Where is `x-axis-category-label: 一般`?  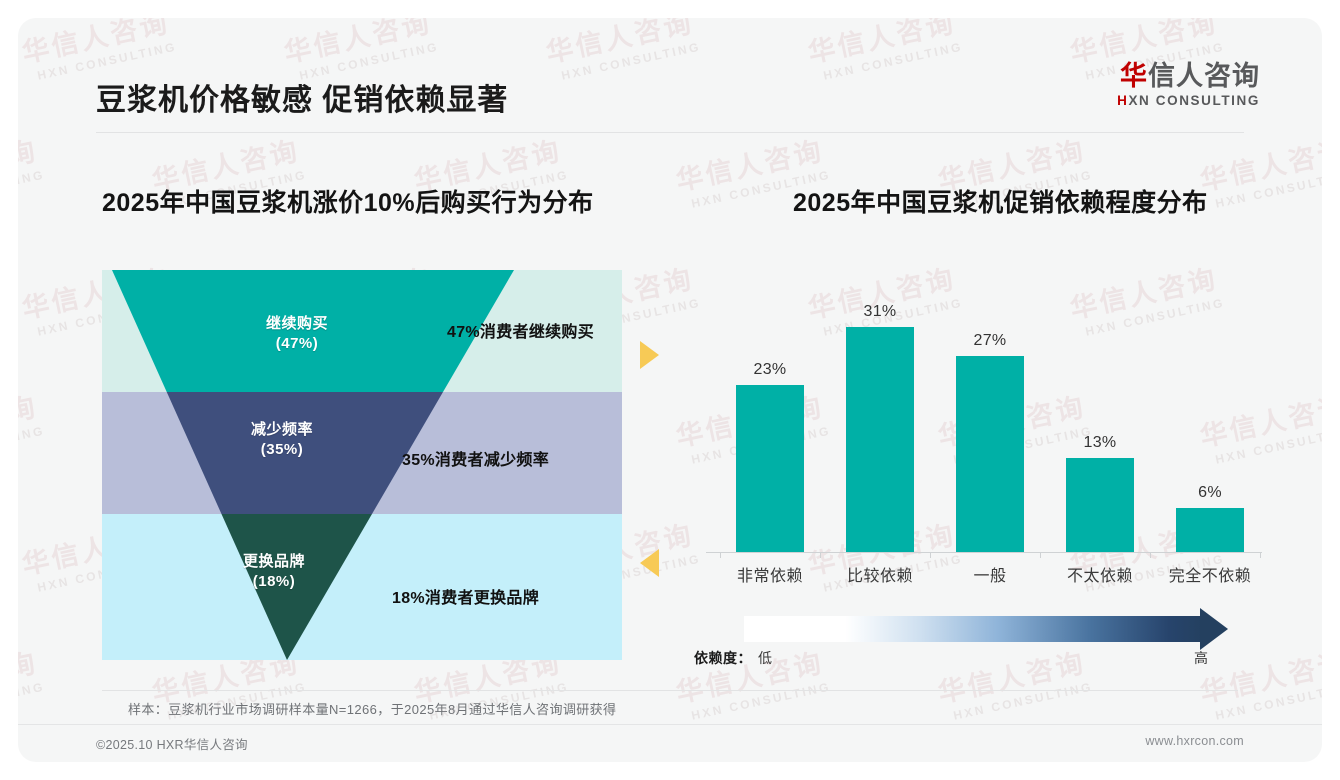 x-axis-category-label: 一般 is located at coordinates (990, 576).